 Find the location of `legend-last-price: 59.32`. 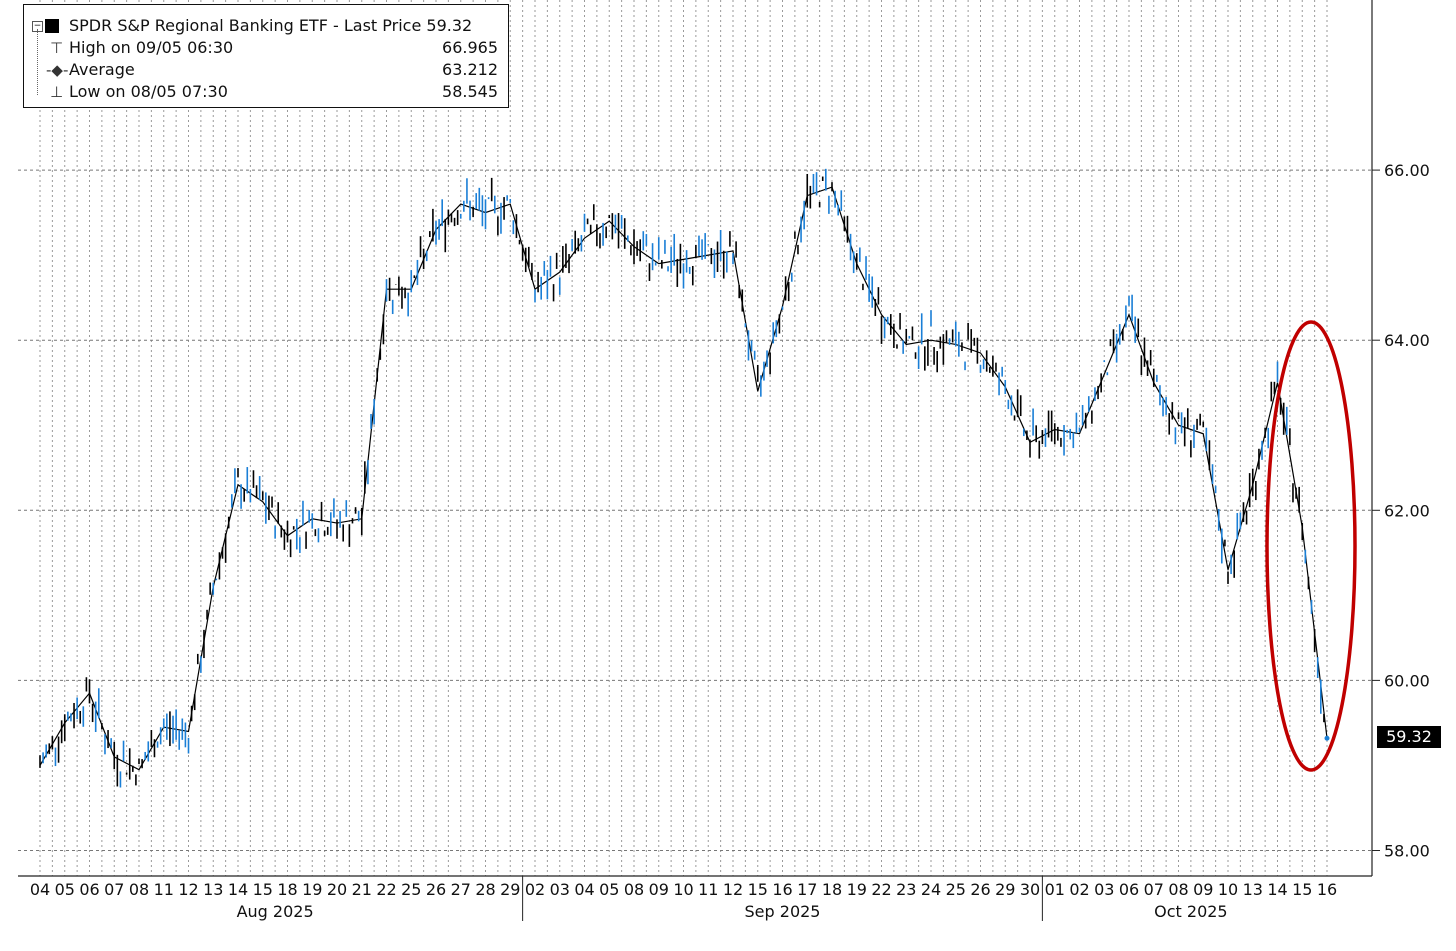

legend-last-price: 59.32 is located at coordinates (449, 25).